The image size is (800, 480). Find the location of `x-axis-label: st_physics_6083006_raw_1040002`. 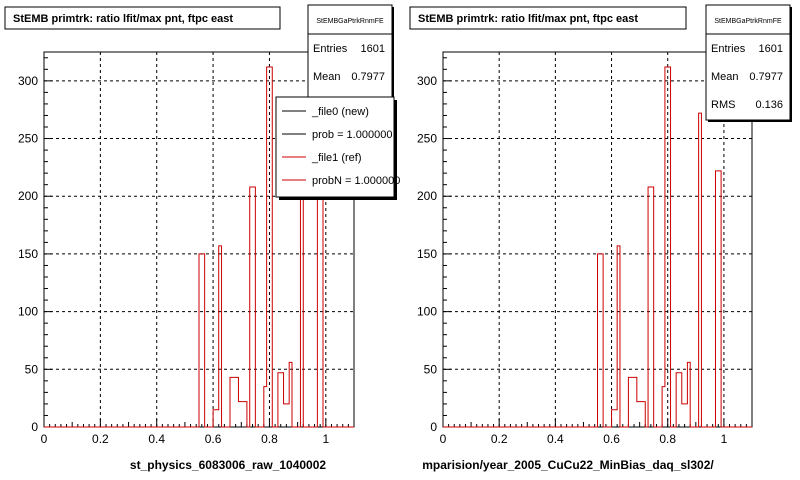

x-axis-label: st_physics_6083006_raw_1040002 is located at coordinates (228, 465).